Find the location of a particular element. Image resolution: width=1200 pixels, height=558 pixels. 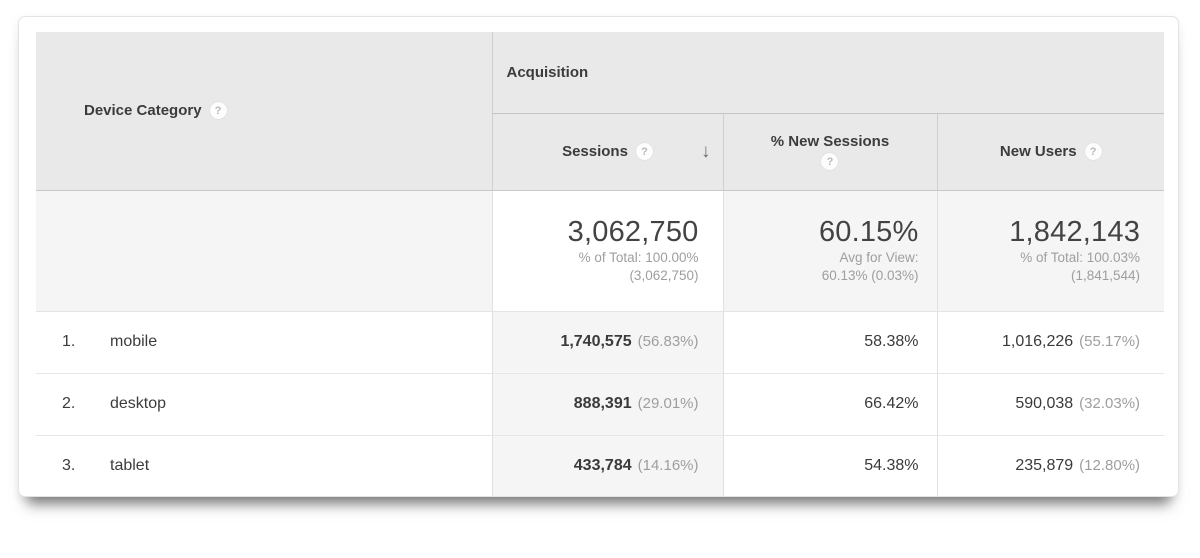

column-header-sessions: Sessions ? ↓ is located at coordinates (607, 152).